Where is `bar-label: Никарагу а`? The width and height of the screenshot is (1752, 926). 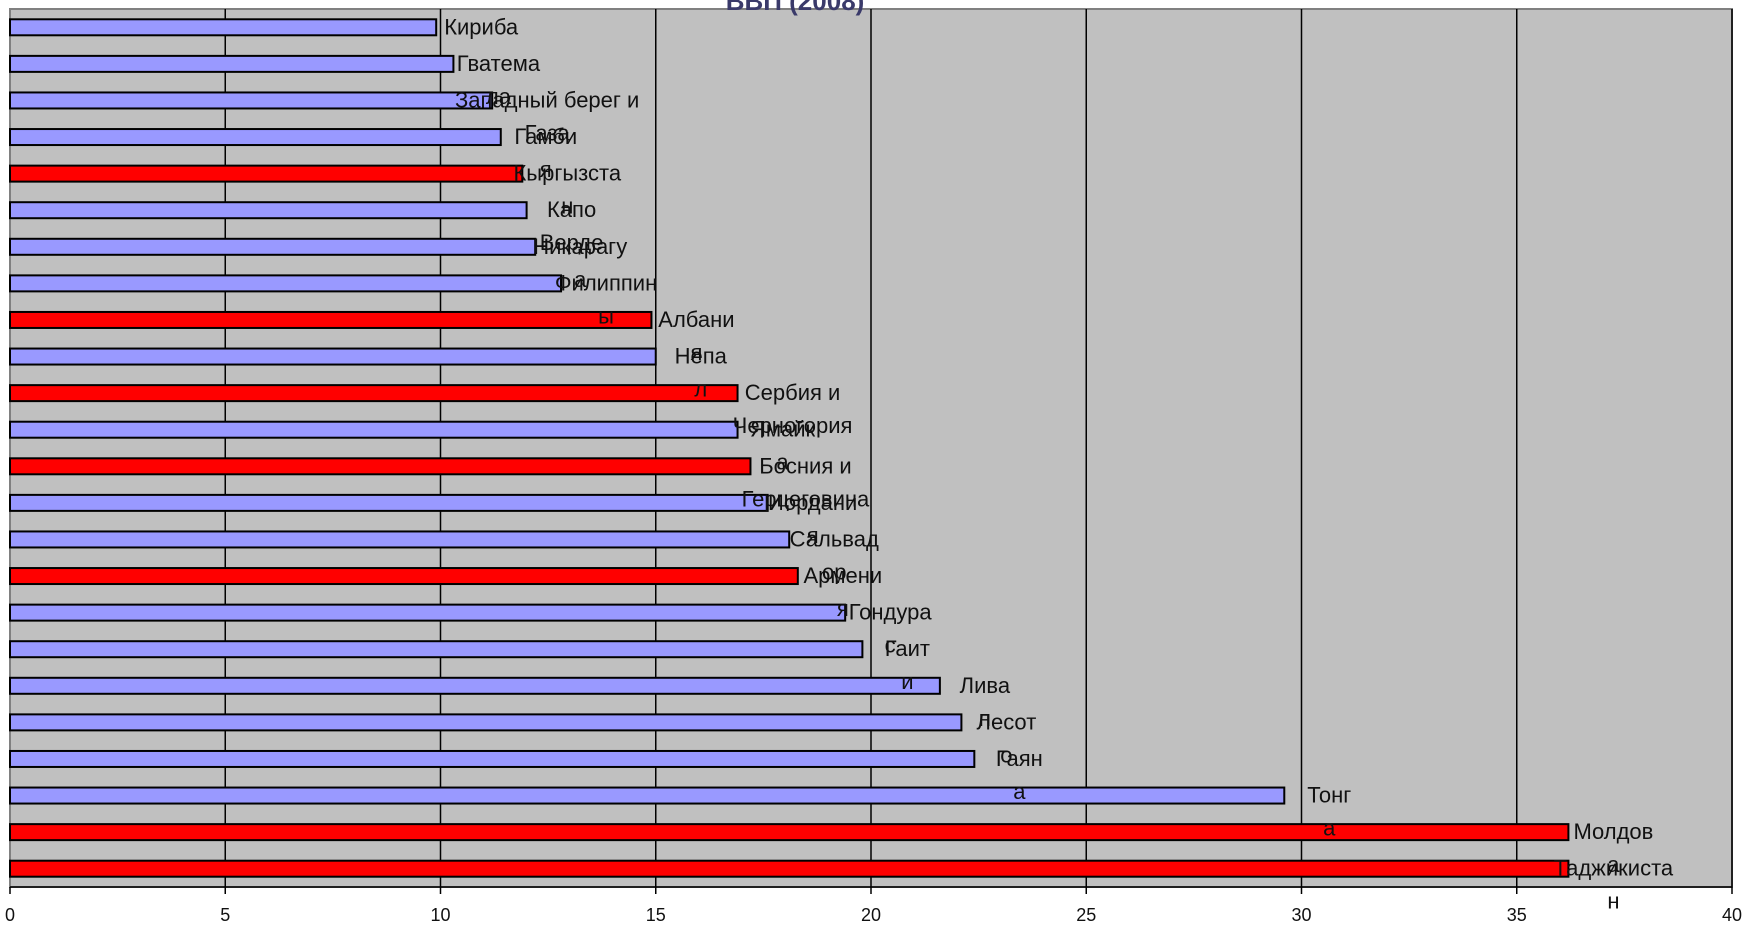
bar-label: Никарагу а is located at coordinates (580, 263).